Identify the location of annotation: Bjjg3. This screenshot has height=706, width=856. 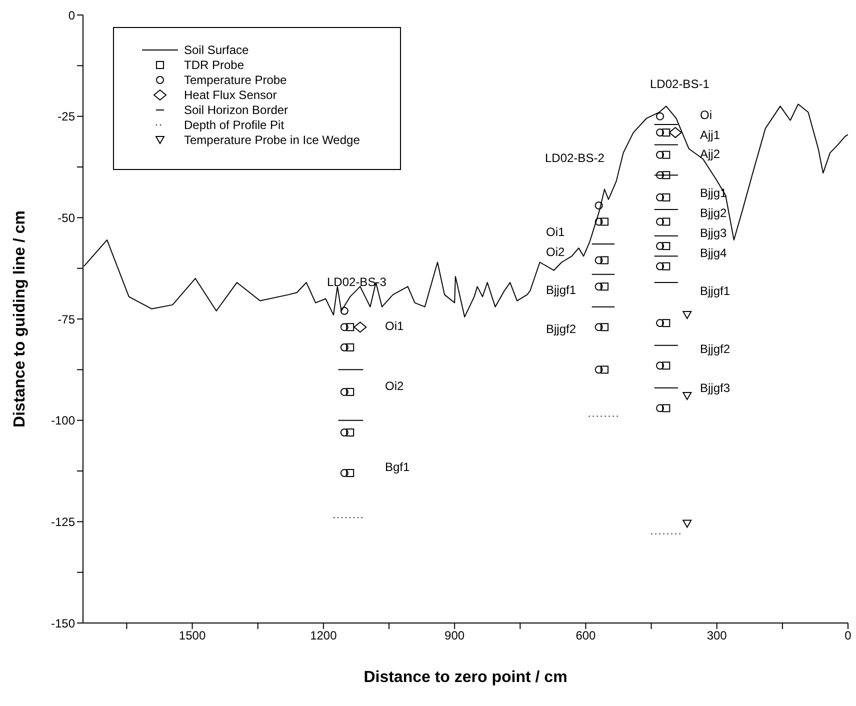
(713, 233).